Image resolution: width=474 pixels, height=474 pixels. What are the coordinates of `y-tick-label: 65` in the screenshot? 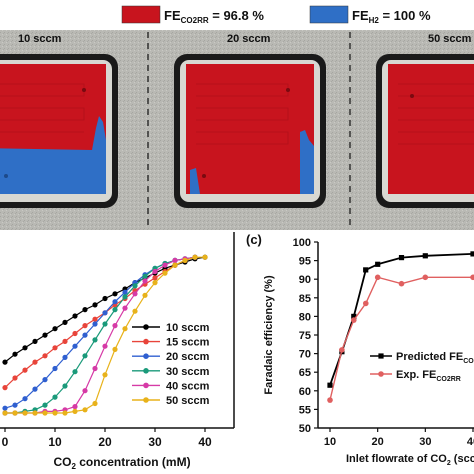 It's located at (305, 373).